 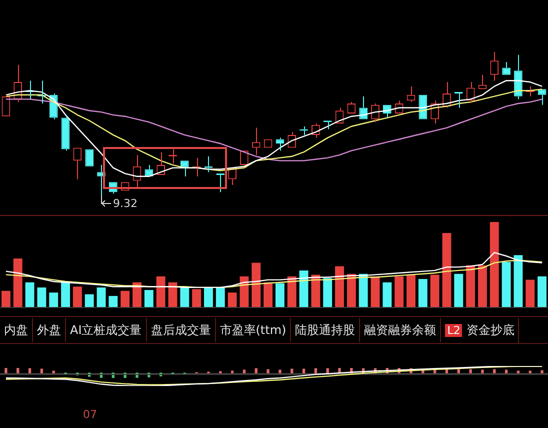 I want to click on text: 07, so click(x=90, y=414).